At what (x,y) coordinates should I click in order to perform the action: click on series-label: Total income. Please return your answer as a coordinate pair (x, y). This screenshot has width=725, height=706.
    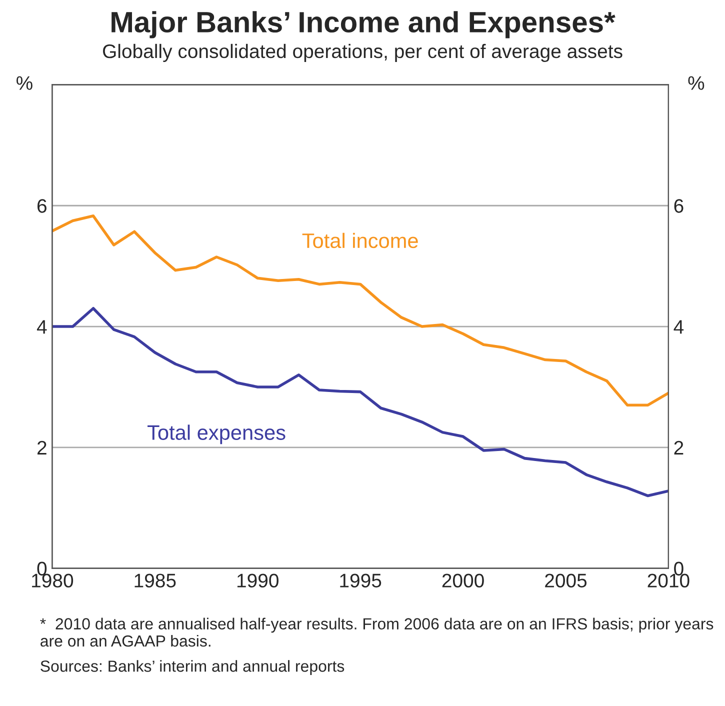
    Looking at the image, I should click on (360, 240).